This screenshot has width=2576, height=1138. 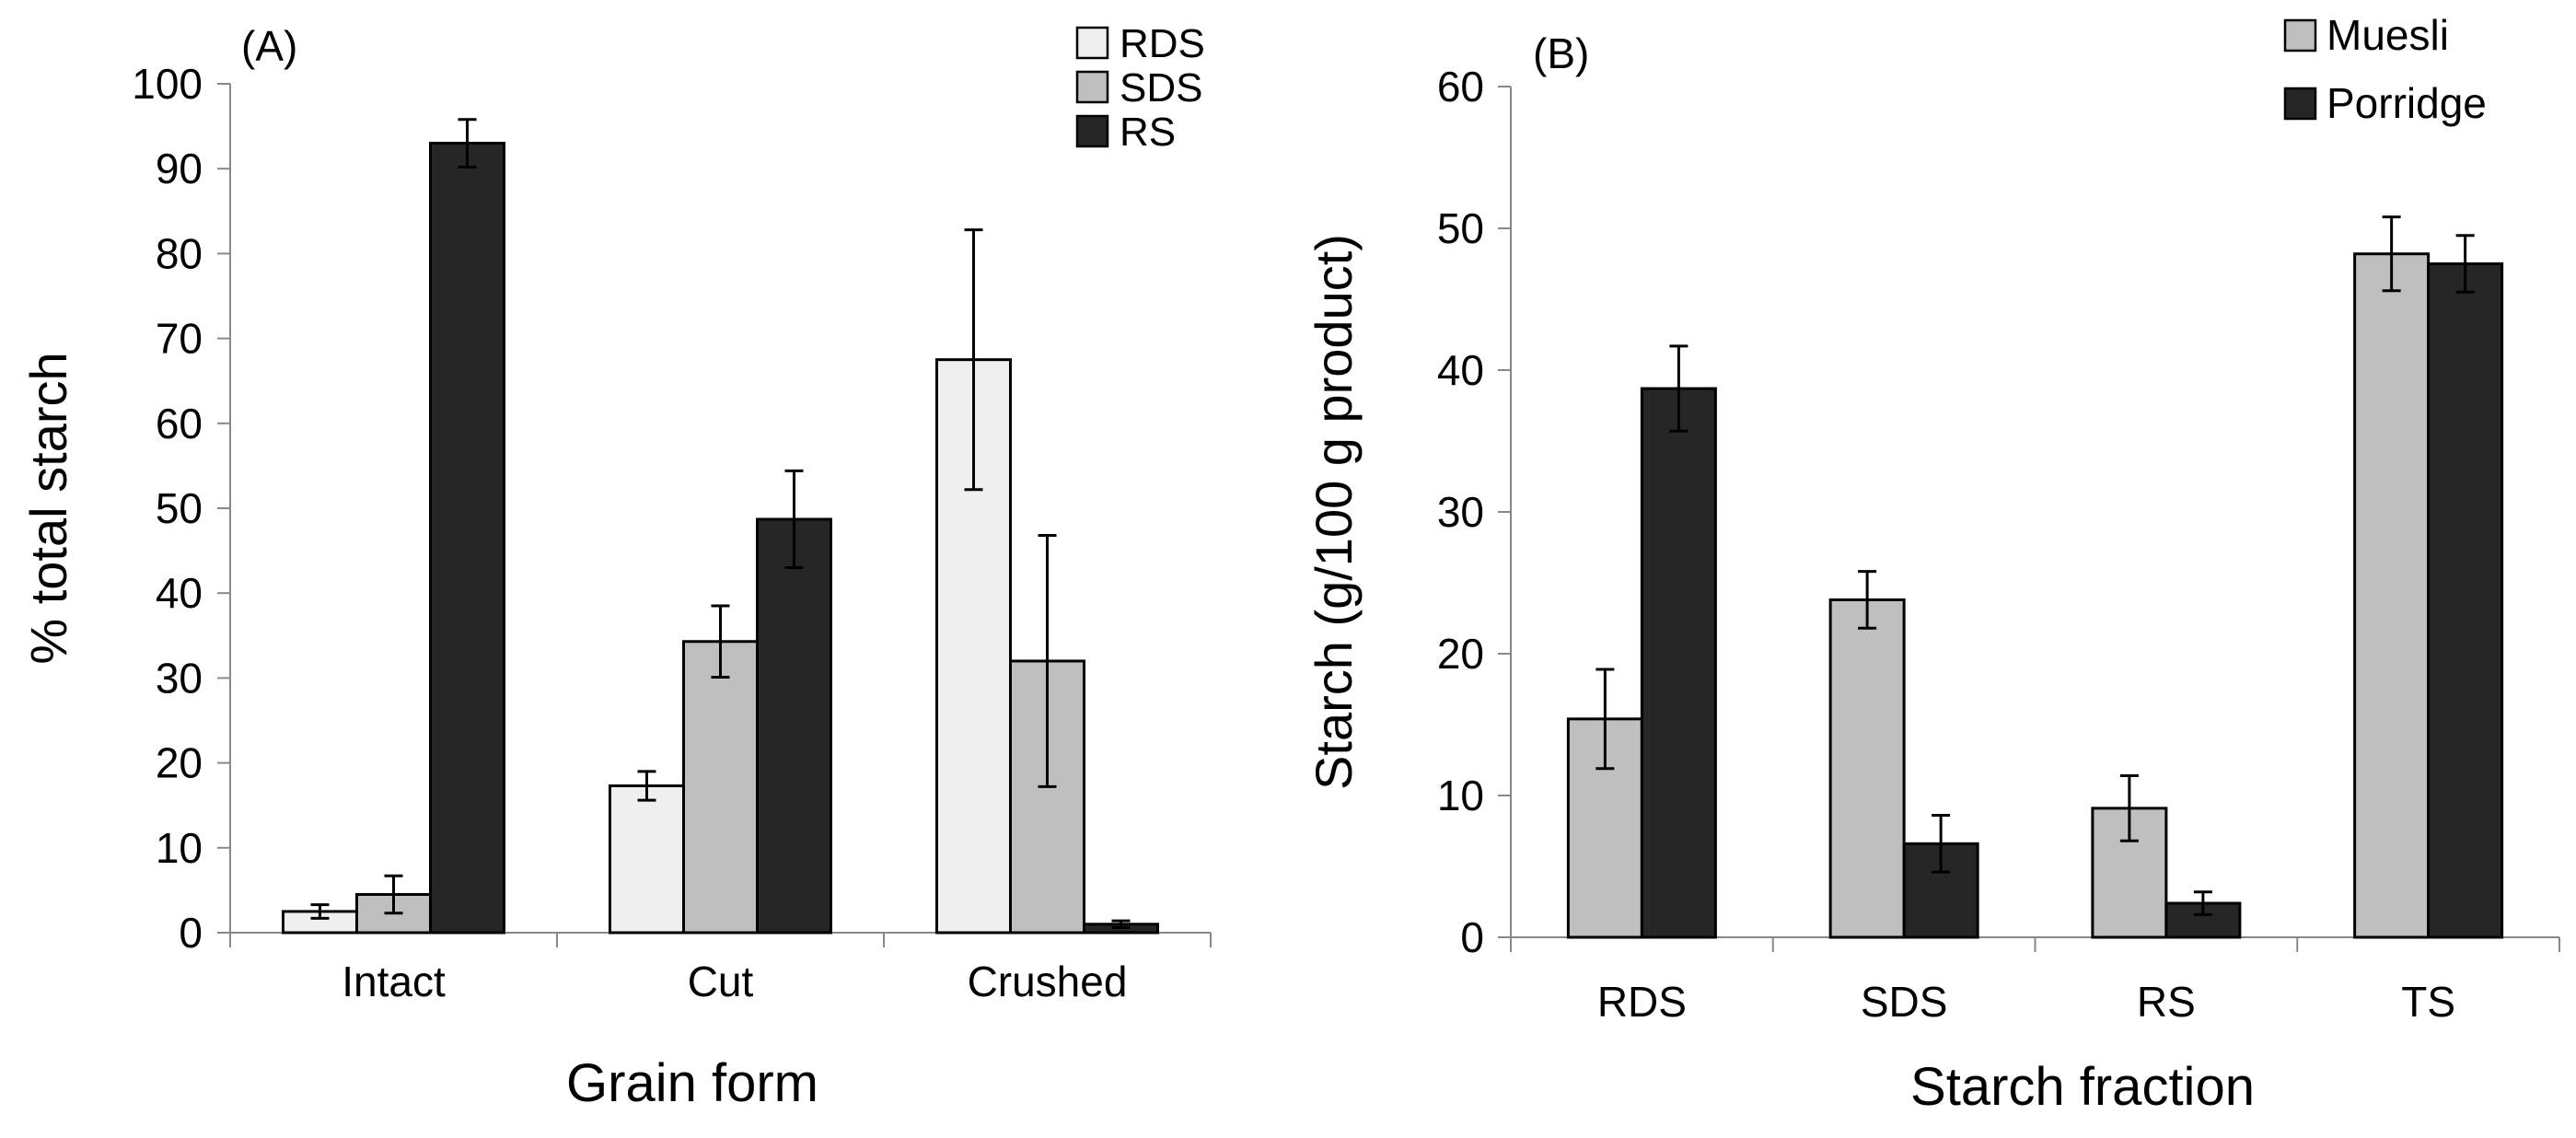 I want to click on panel-b-x-tick-label: RS, so click(x=2166, y=1002).